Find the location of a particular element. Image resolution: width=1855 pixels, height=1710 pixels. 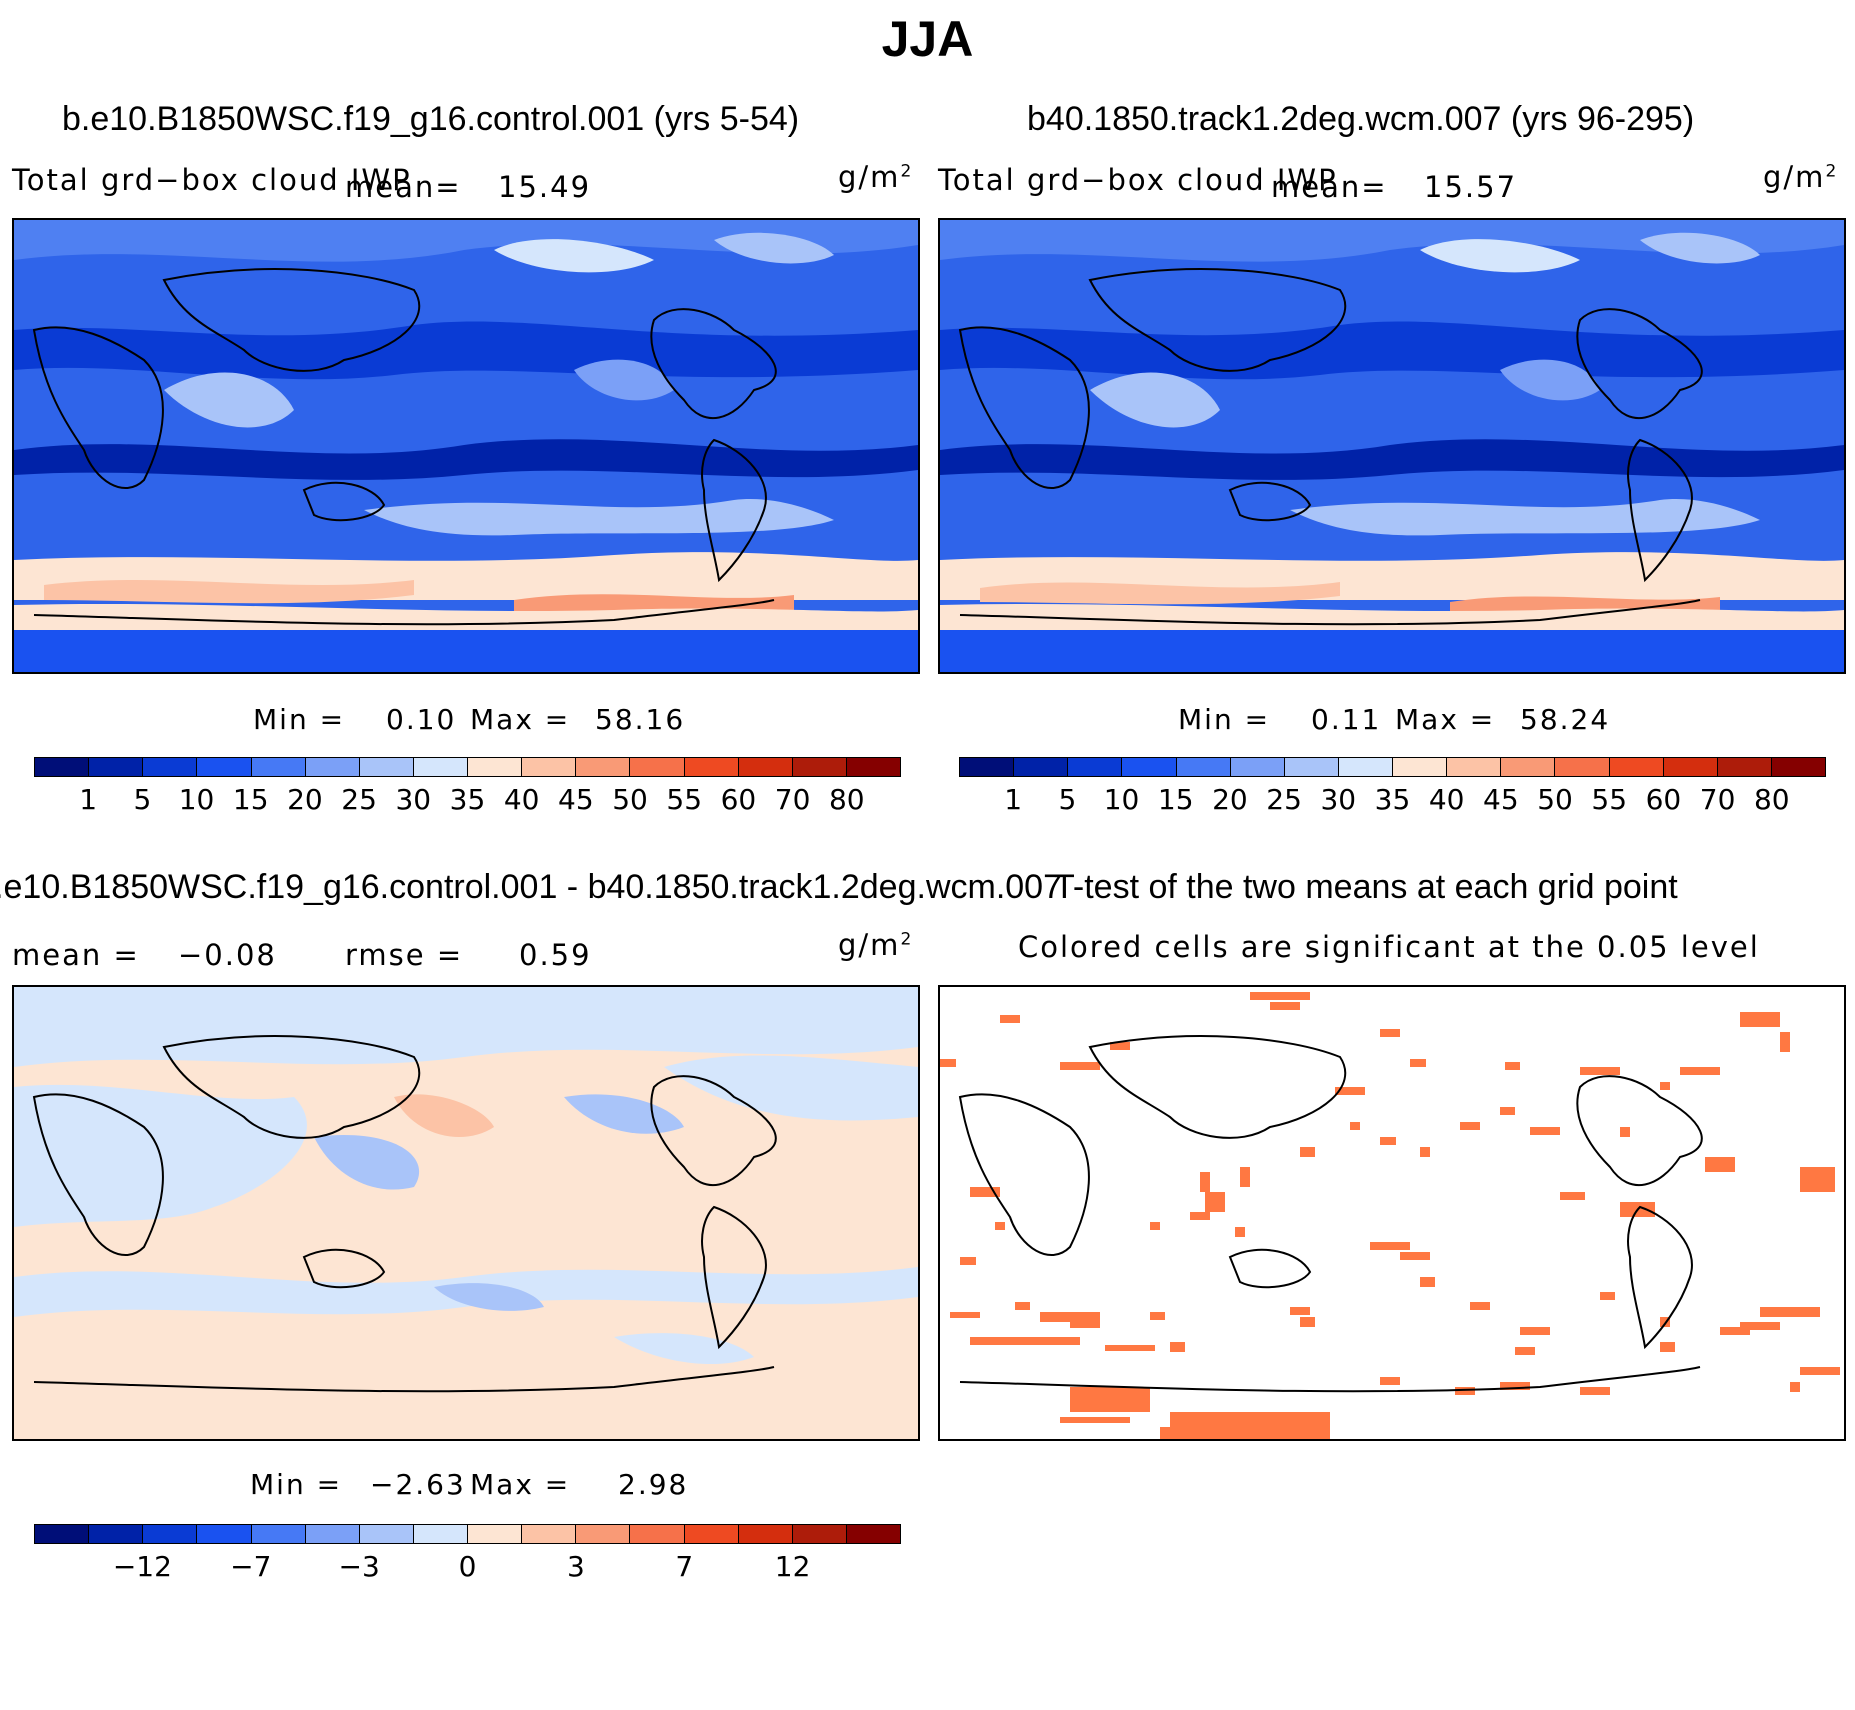

colorbar-tick-label: 70 is located at coordinates (792, 799).